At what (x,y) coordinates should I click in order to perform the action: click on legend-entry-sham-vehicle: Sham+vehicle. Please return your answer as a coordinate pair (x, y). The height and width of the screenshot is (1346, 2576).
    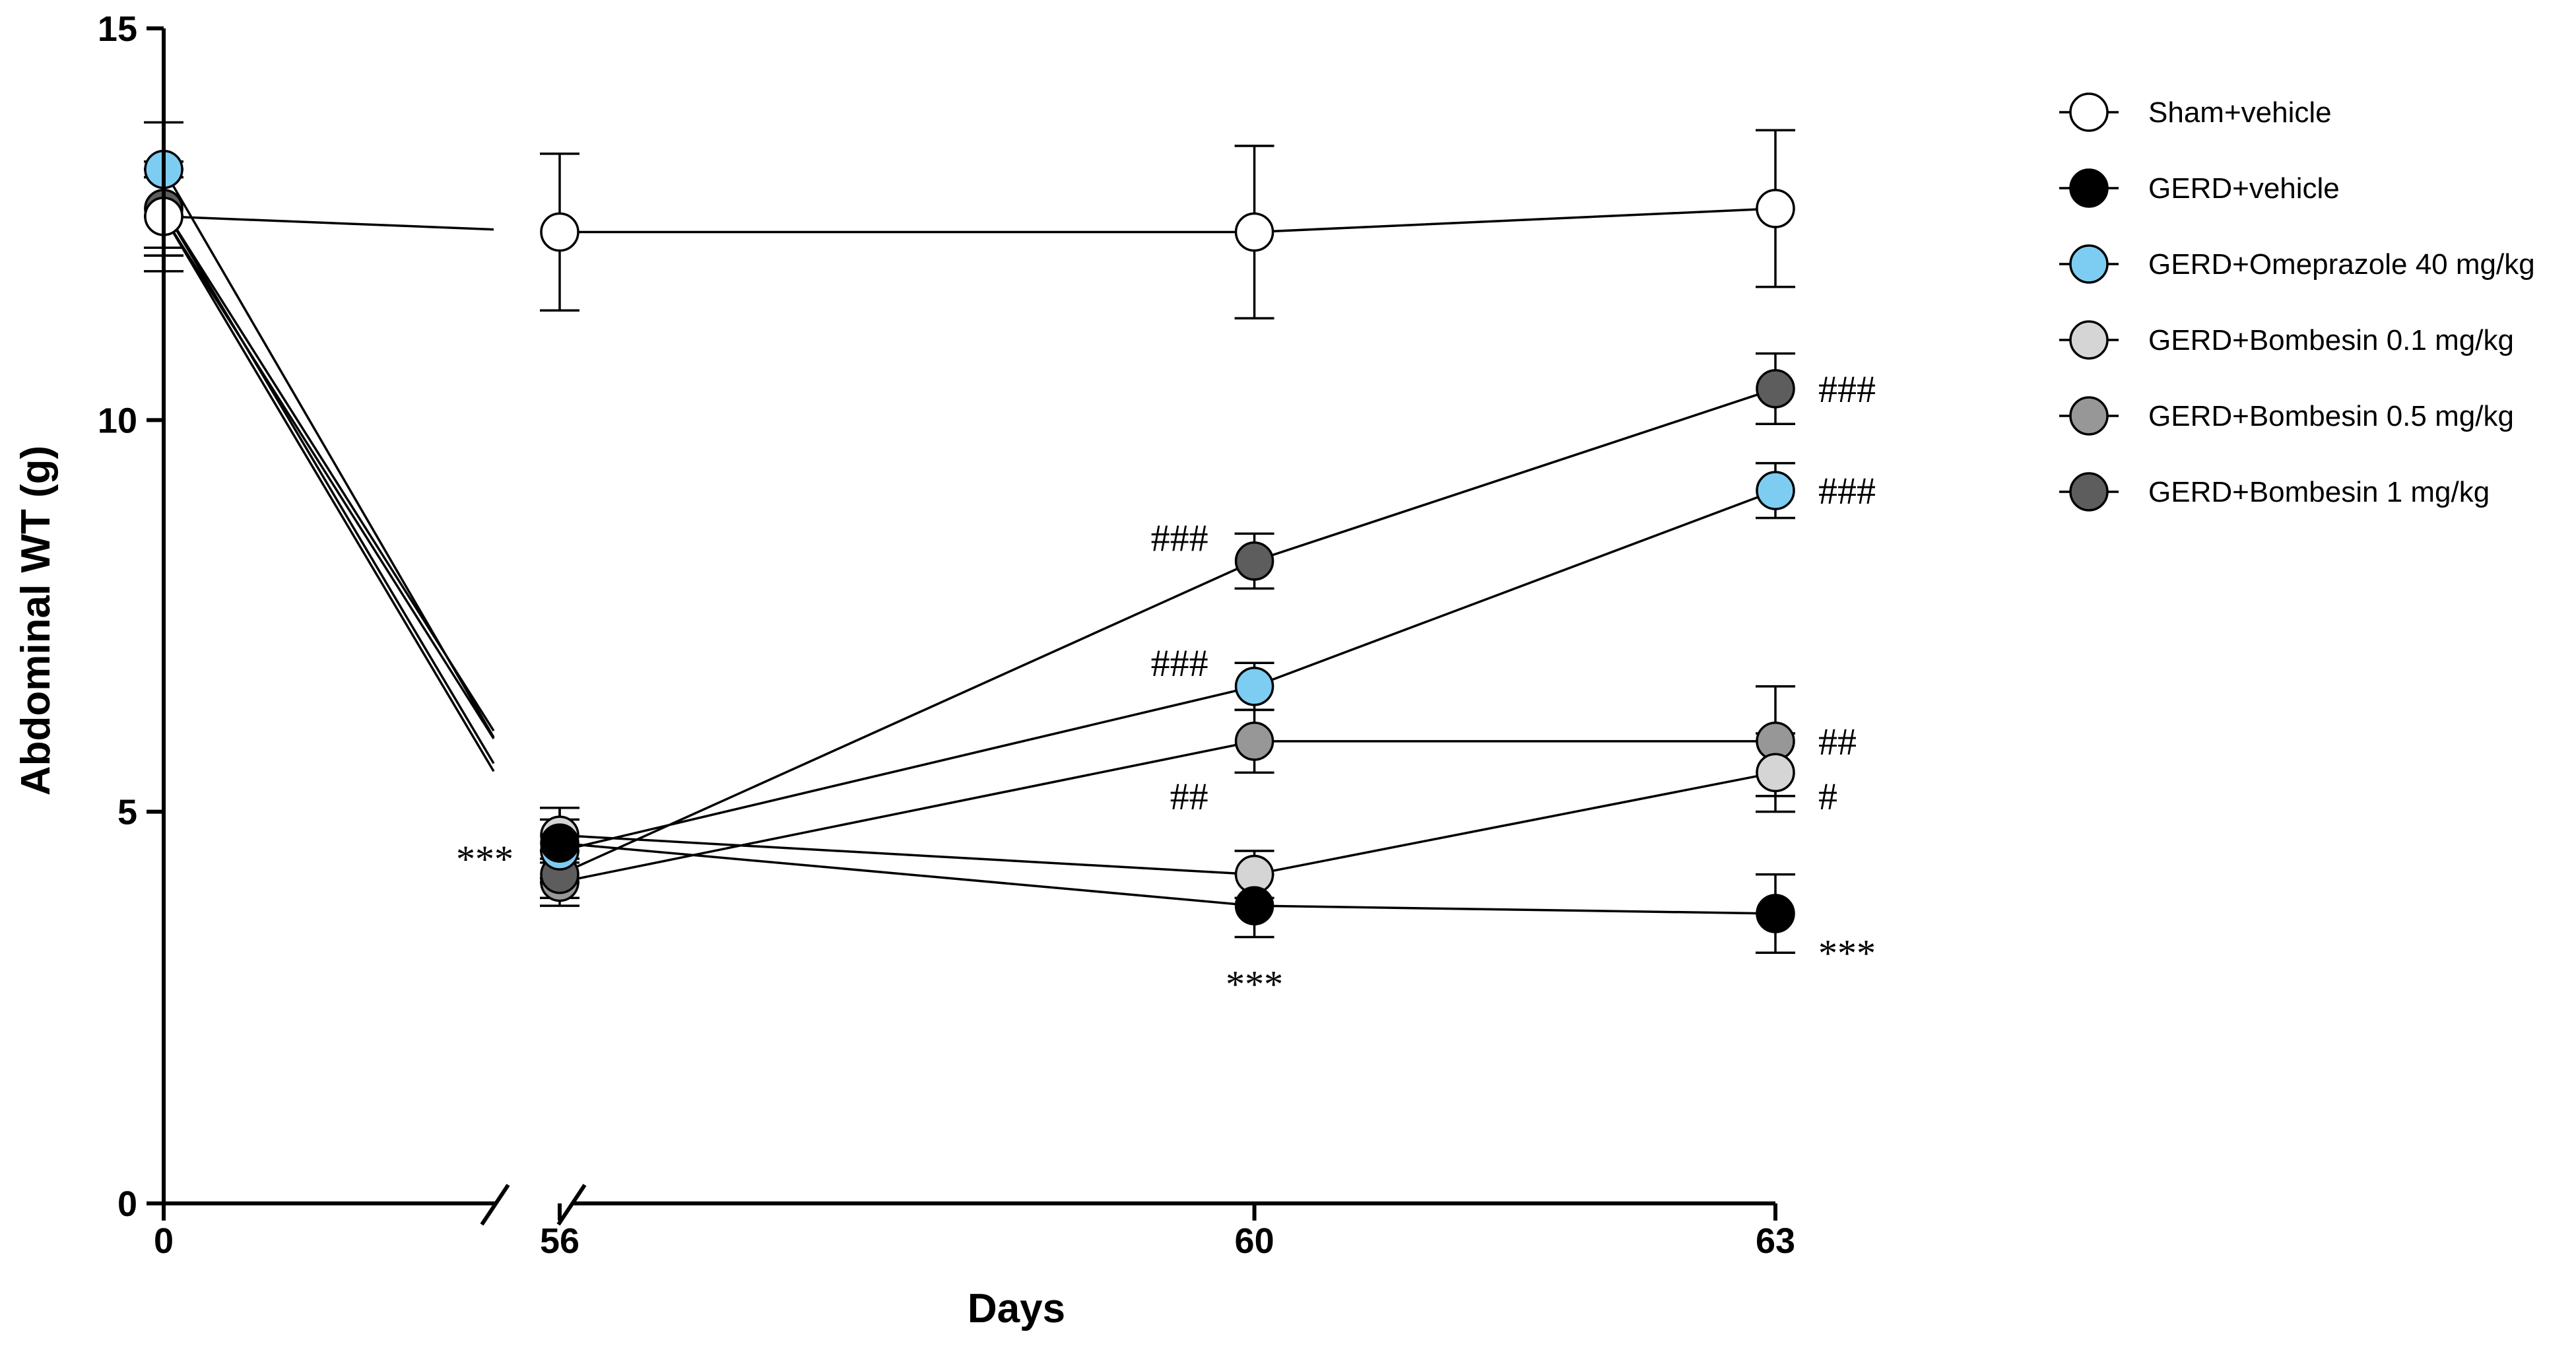
    Looking at the image, I should click on (2195, 112).